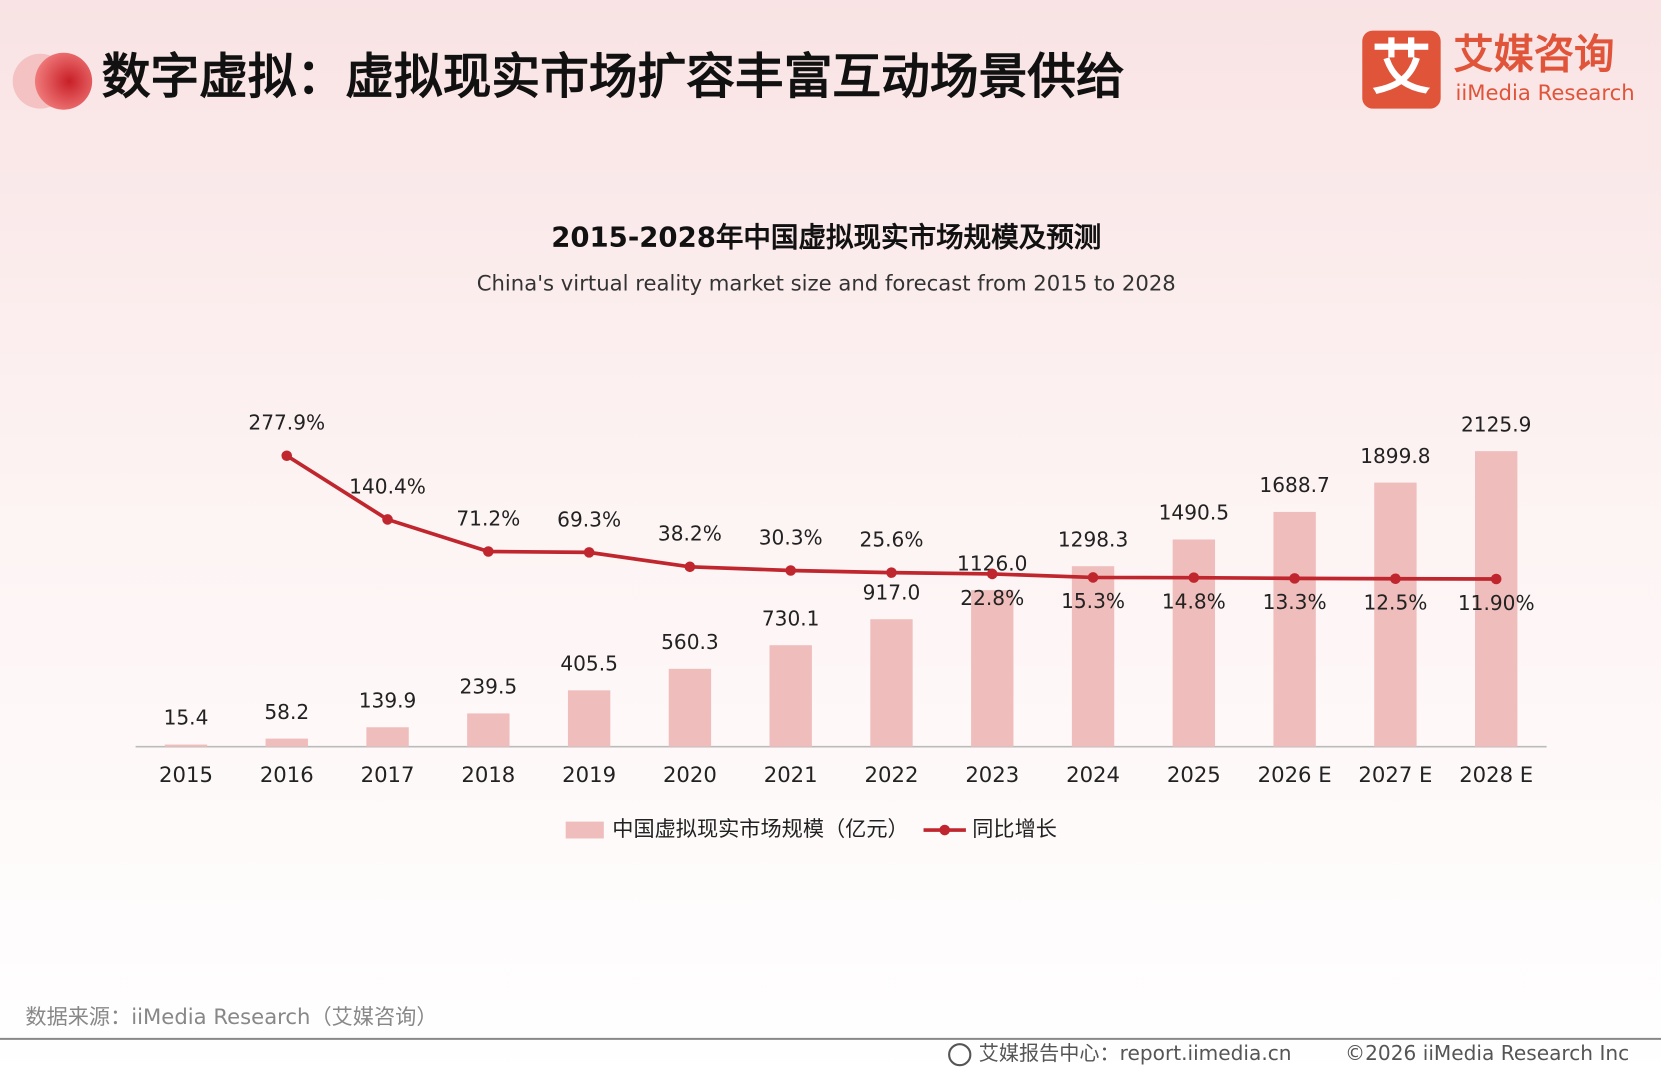 The width and height of the screenshot is (1661, 1084). Describe the element at coordinates (186, 718) in the screenshot. I see `bar-value-label: 15.4` at that location.